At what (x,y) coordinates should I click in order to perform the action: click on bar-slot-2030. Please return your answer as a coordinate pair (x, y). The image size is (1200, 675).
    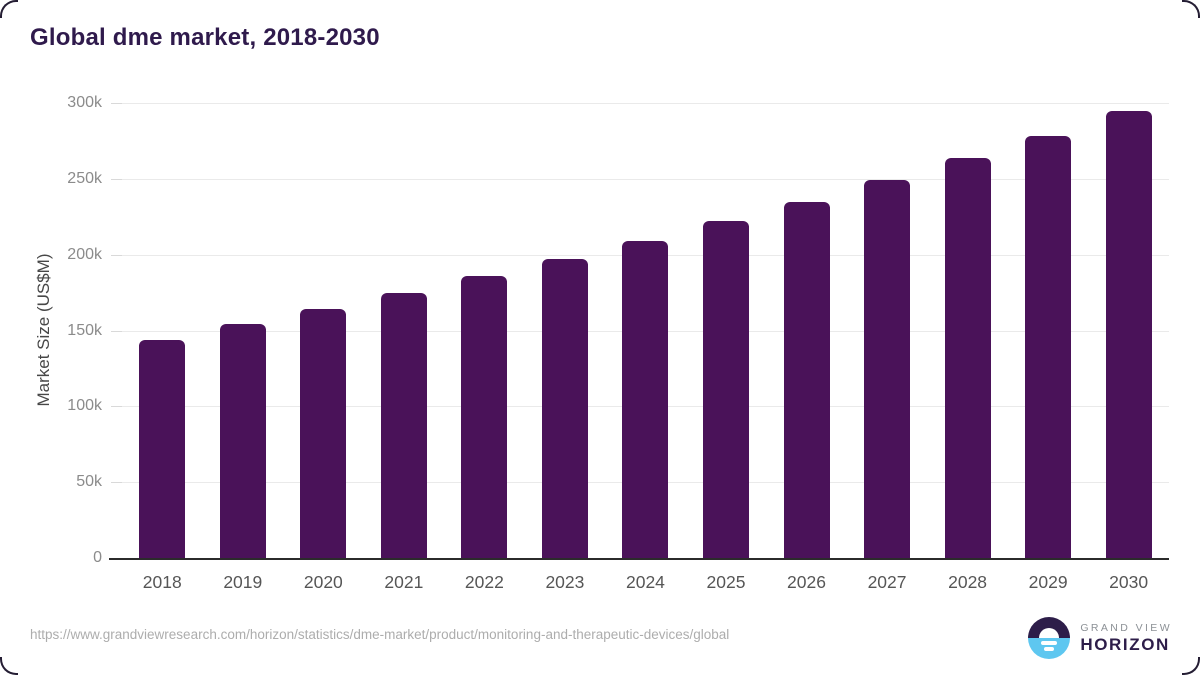
    Looking at the image, I should click on (1128, 330).